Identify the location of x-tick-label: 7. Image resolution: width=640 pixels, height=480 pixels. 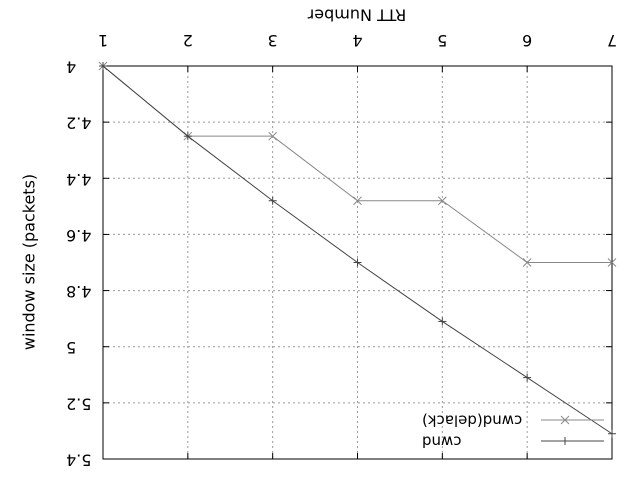
(612, 40).